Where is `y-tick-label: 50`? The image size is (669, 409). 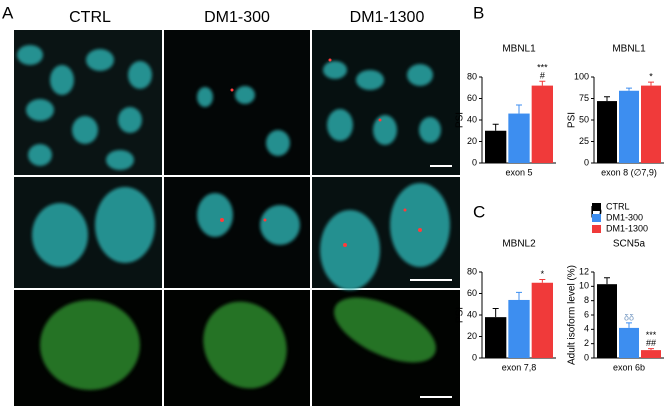
y-tick-label: 50 is located at coordinates (584, 119).